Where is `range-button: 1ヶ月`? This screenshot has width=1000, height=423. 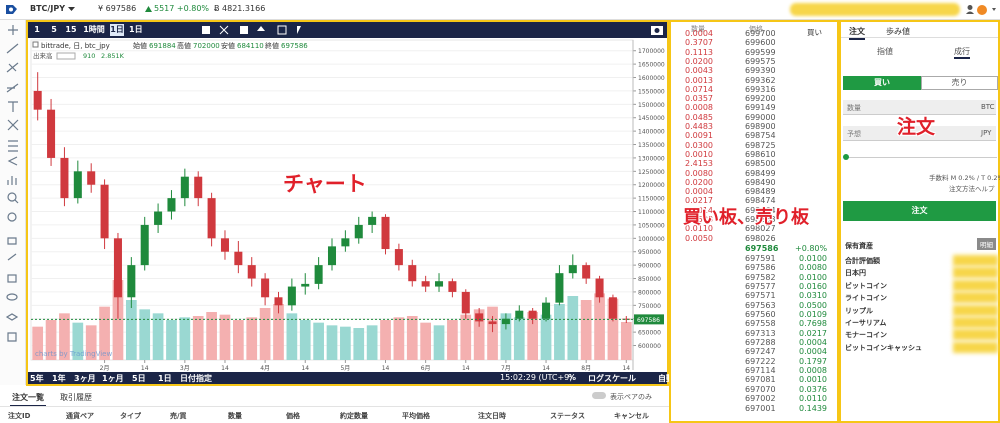
range-button: 1ヶ月 is located at coordinates (113, 378).